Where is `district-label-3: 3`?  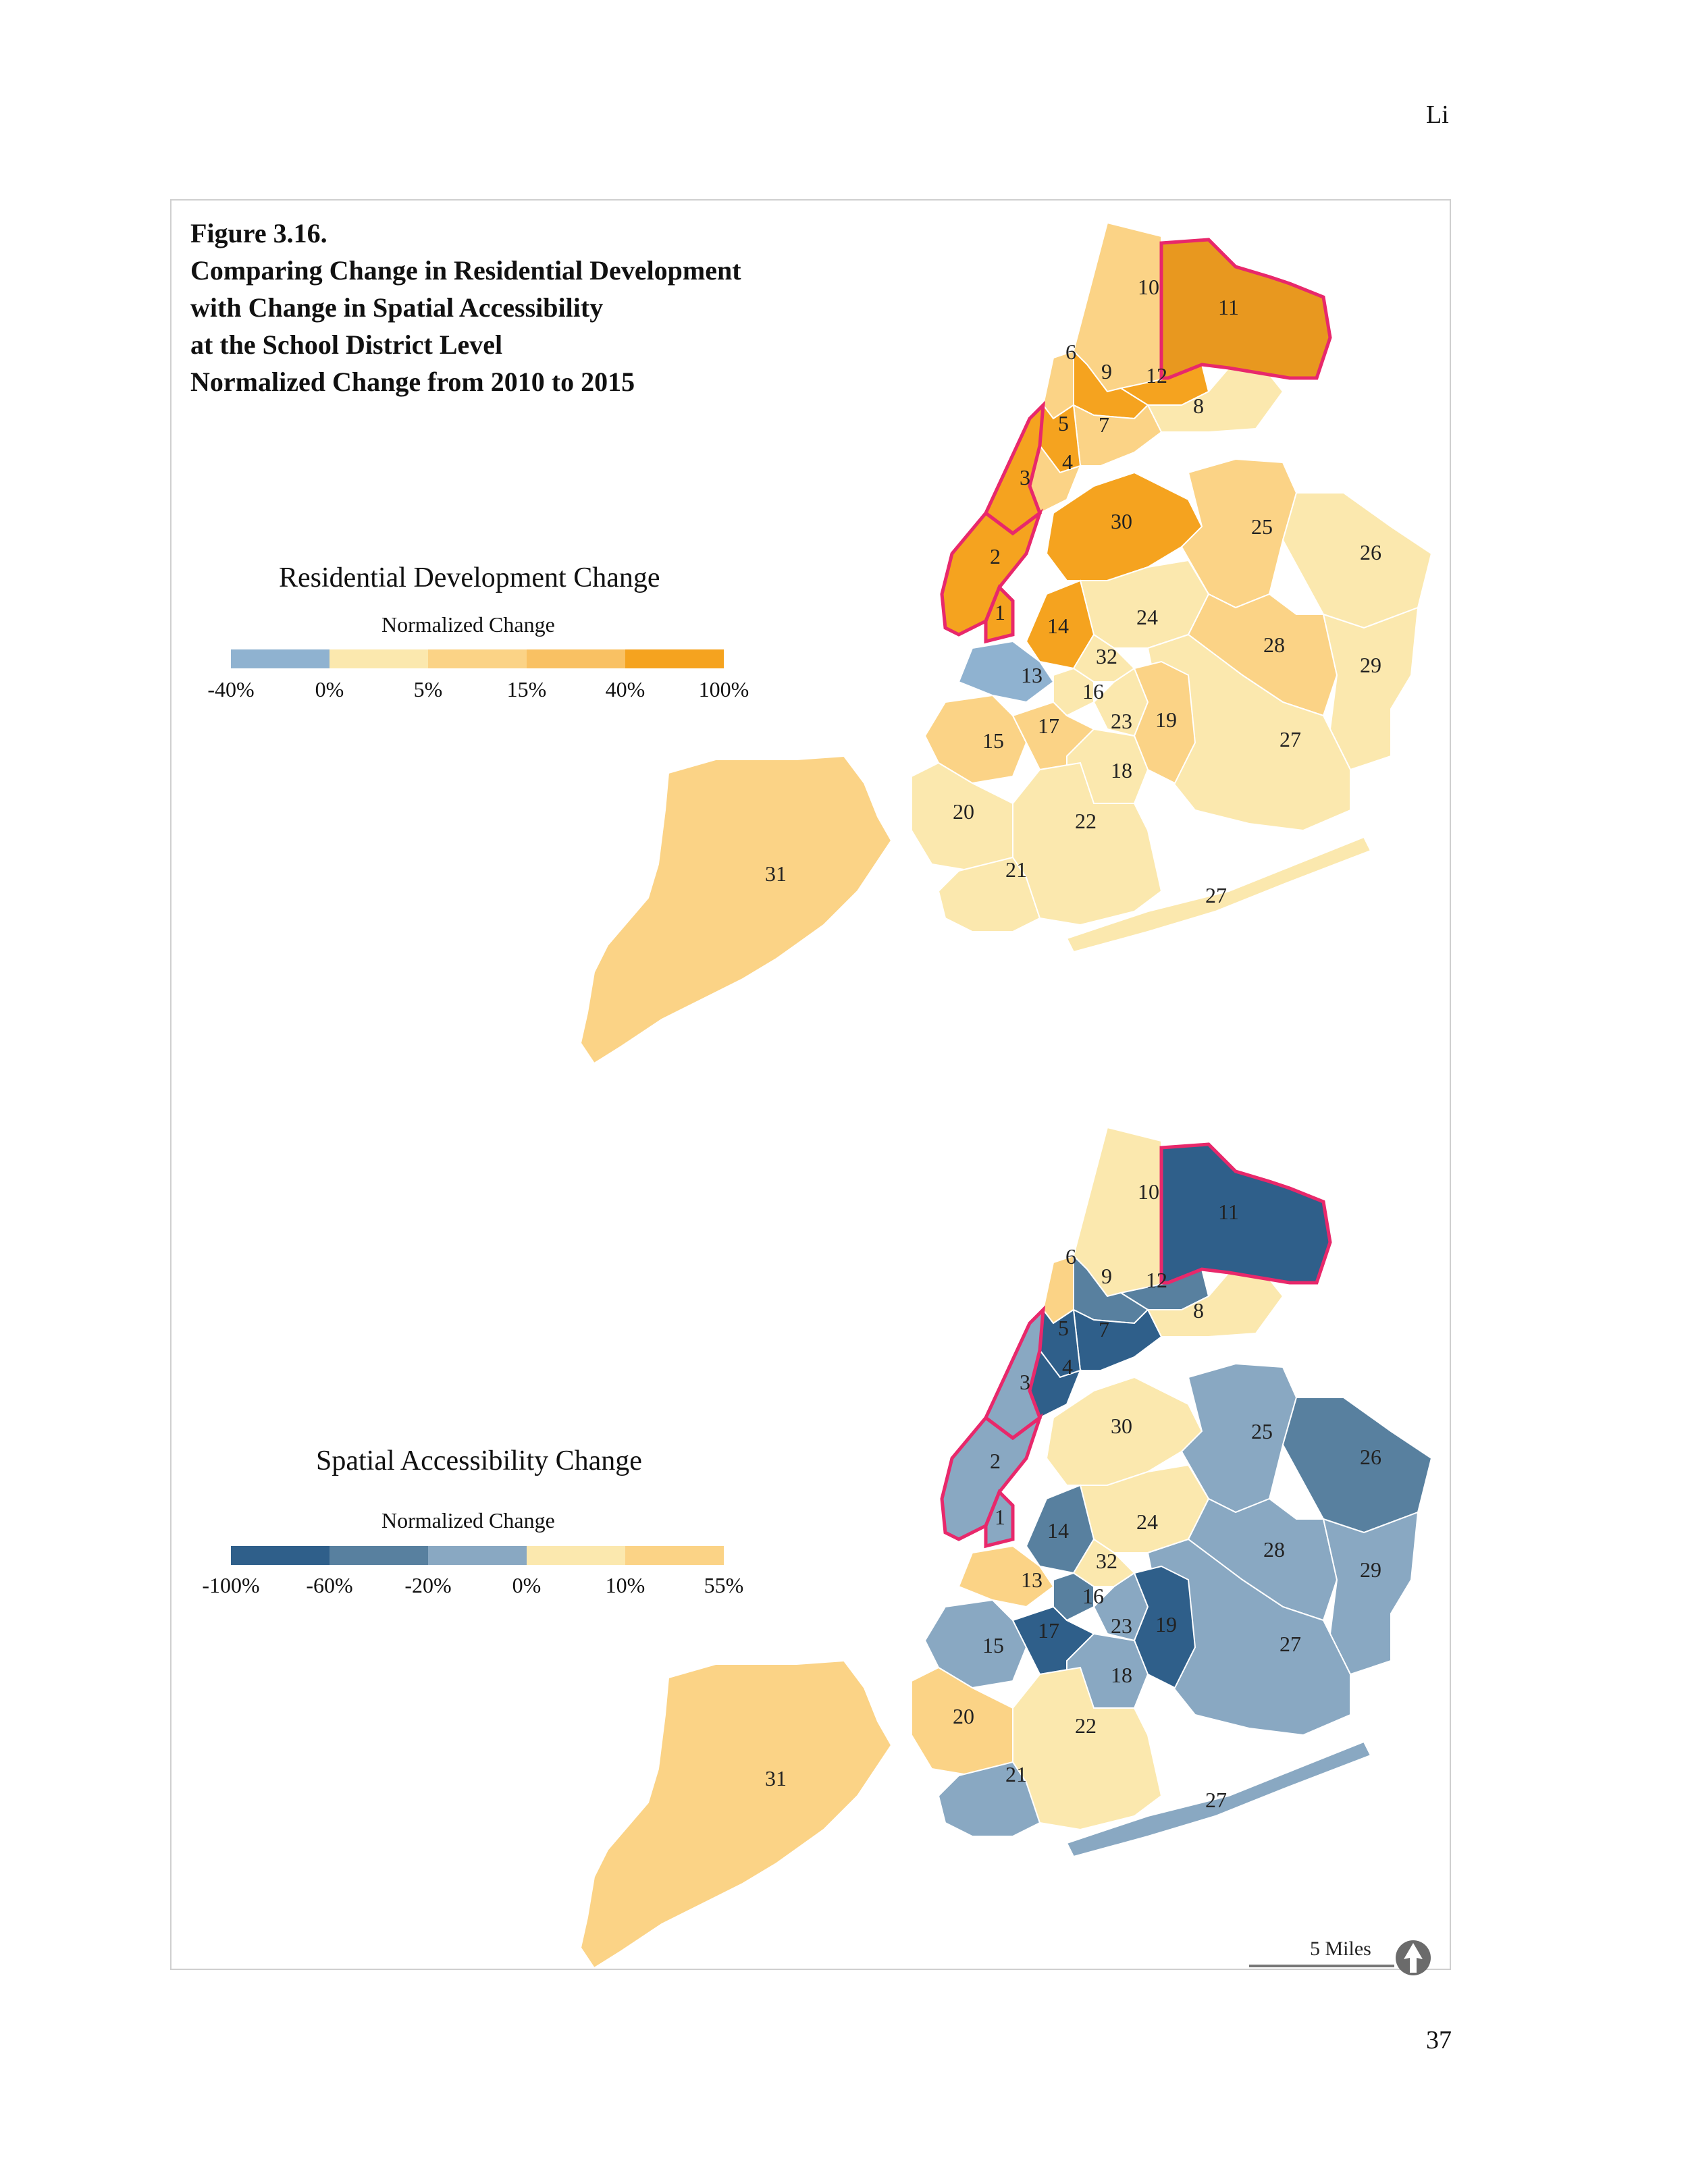
district-label-3: 3 is located at coordinates (1025, 1382).